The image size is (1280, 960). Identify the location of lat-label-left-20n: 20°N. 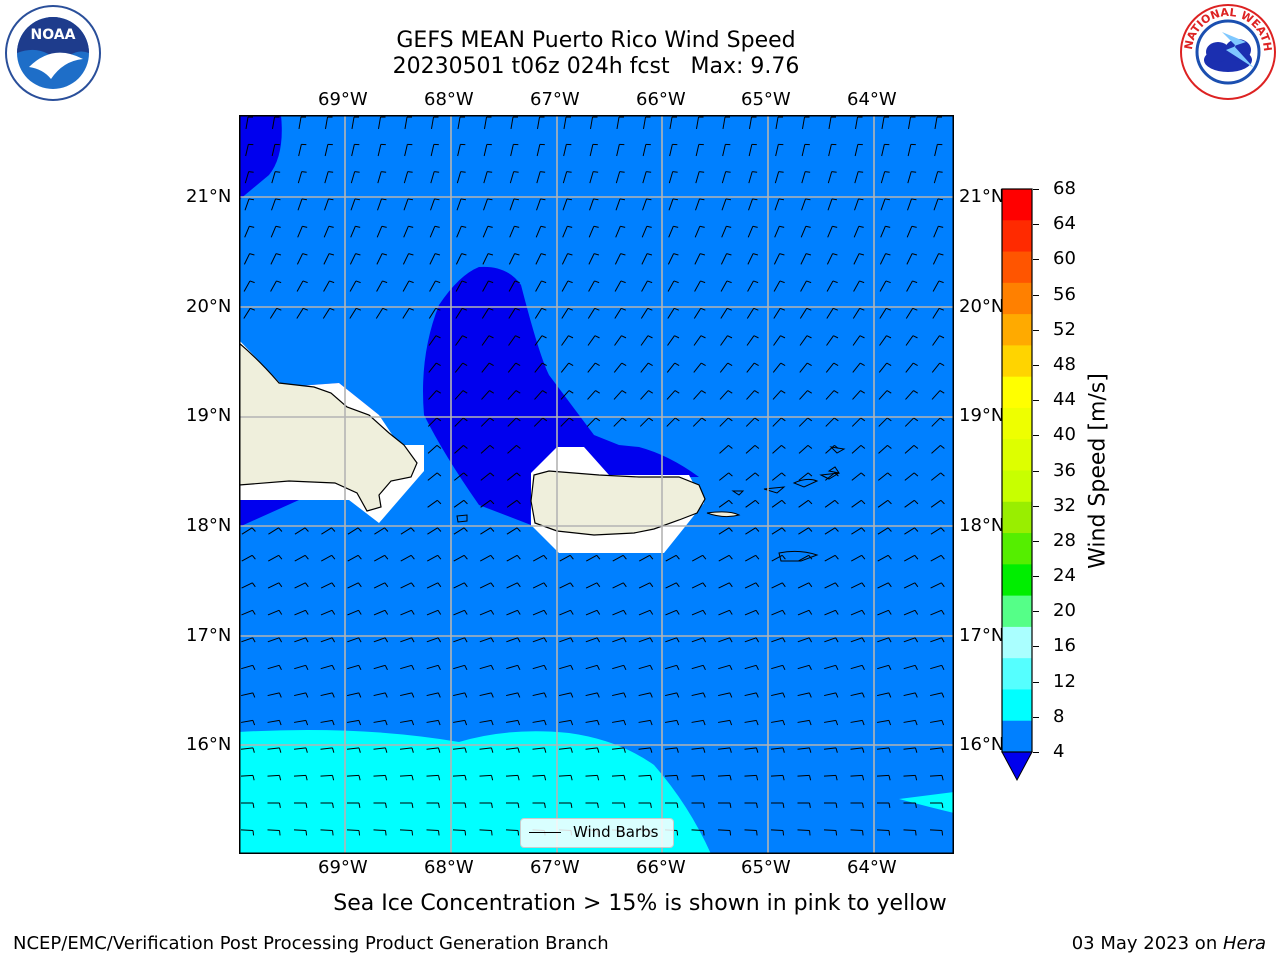
(209, 306).